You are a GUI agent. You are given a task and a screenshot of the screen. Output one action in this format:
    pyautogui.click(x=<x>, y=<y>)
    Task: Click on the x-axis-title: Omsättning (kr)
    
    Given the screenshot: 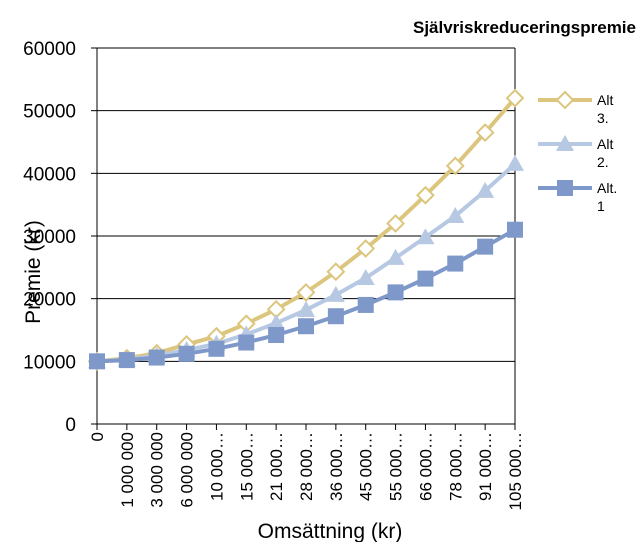 What is the action you would take?
    pyautogui.click(x=330, y=531)
    